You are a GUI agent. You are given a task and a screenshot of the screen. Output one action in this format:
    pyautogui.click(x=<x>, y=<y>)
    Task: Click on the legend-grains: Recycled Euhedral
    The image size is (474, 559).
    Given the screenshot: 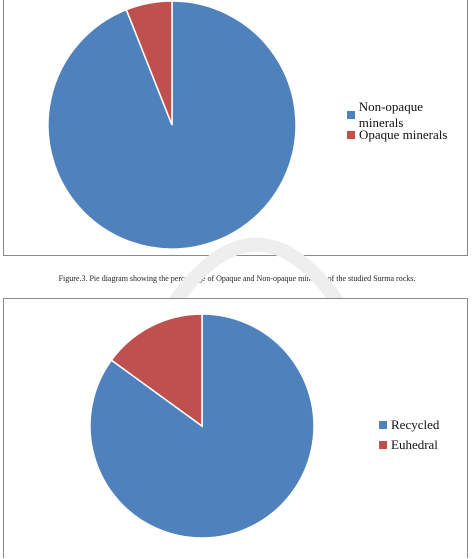 What is the action you would take?
    pyautogui.click(x=409, y=435)
    